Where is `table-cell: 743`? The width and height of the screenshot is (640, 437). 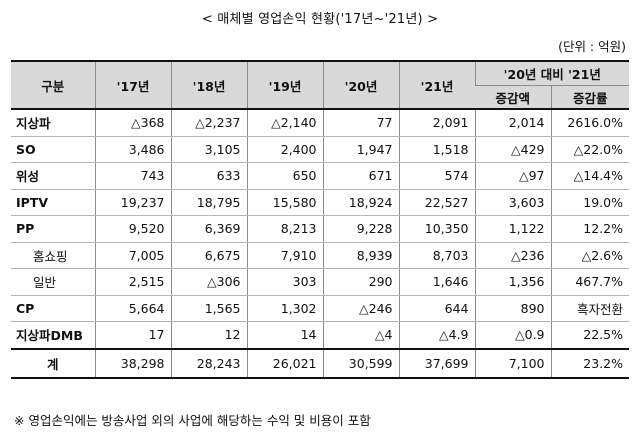
table-cell: 743 is located at coordinates (132, 176).